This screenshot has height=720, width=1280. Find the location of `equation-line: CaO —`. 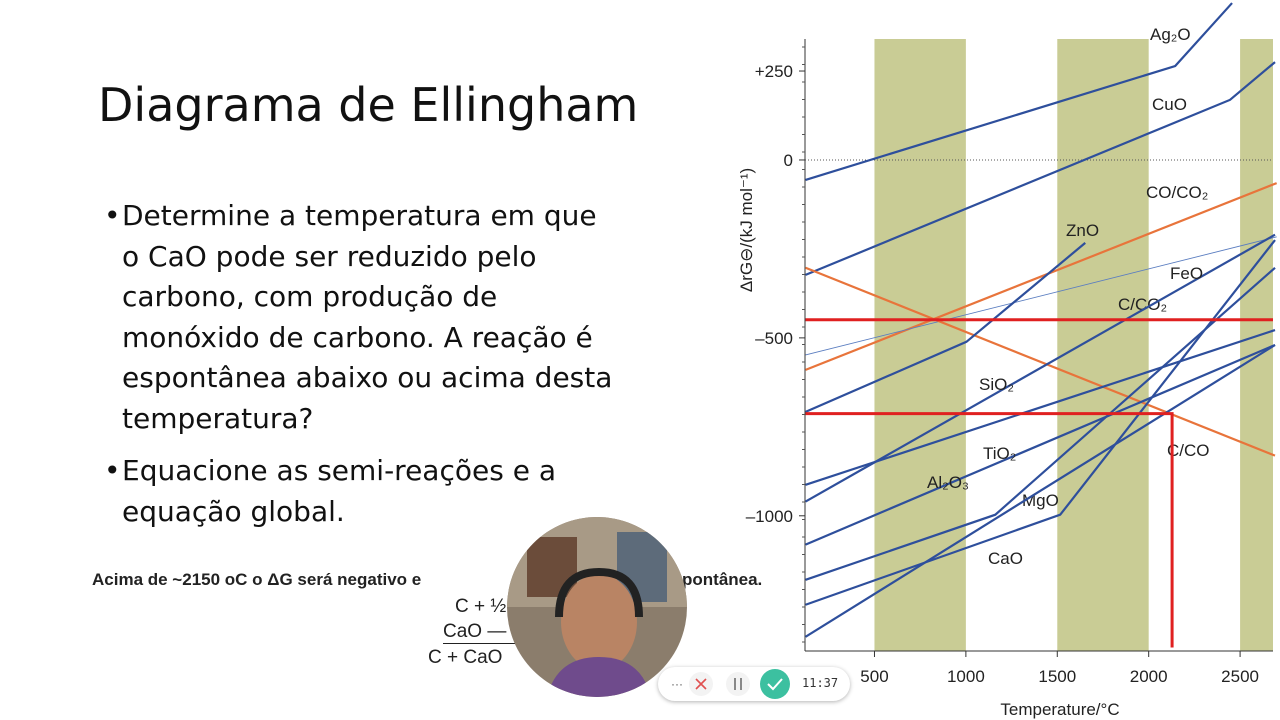

equation-line: CaO — is located at coordinates (495, 632).